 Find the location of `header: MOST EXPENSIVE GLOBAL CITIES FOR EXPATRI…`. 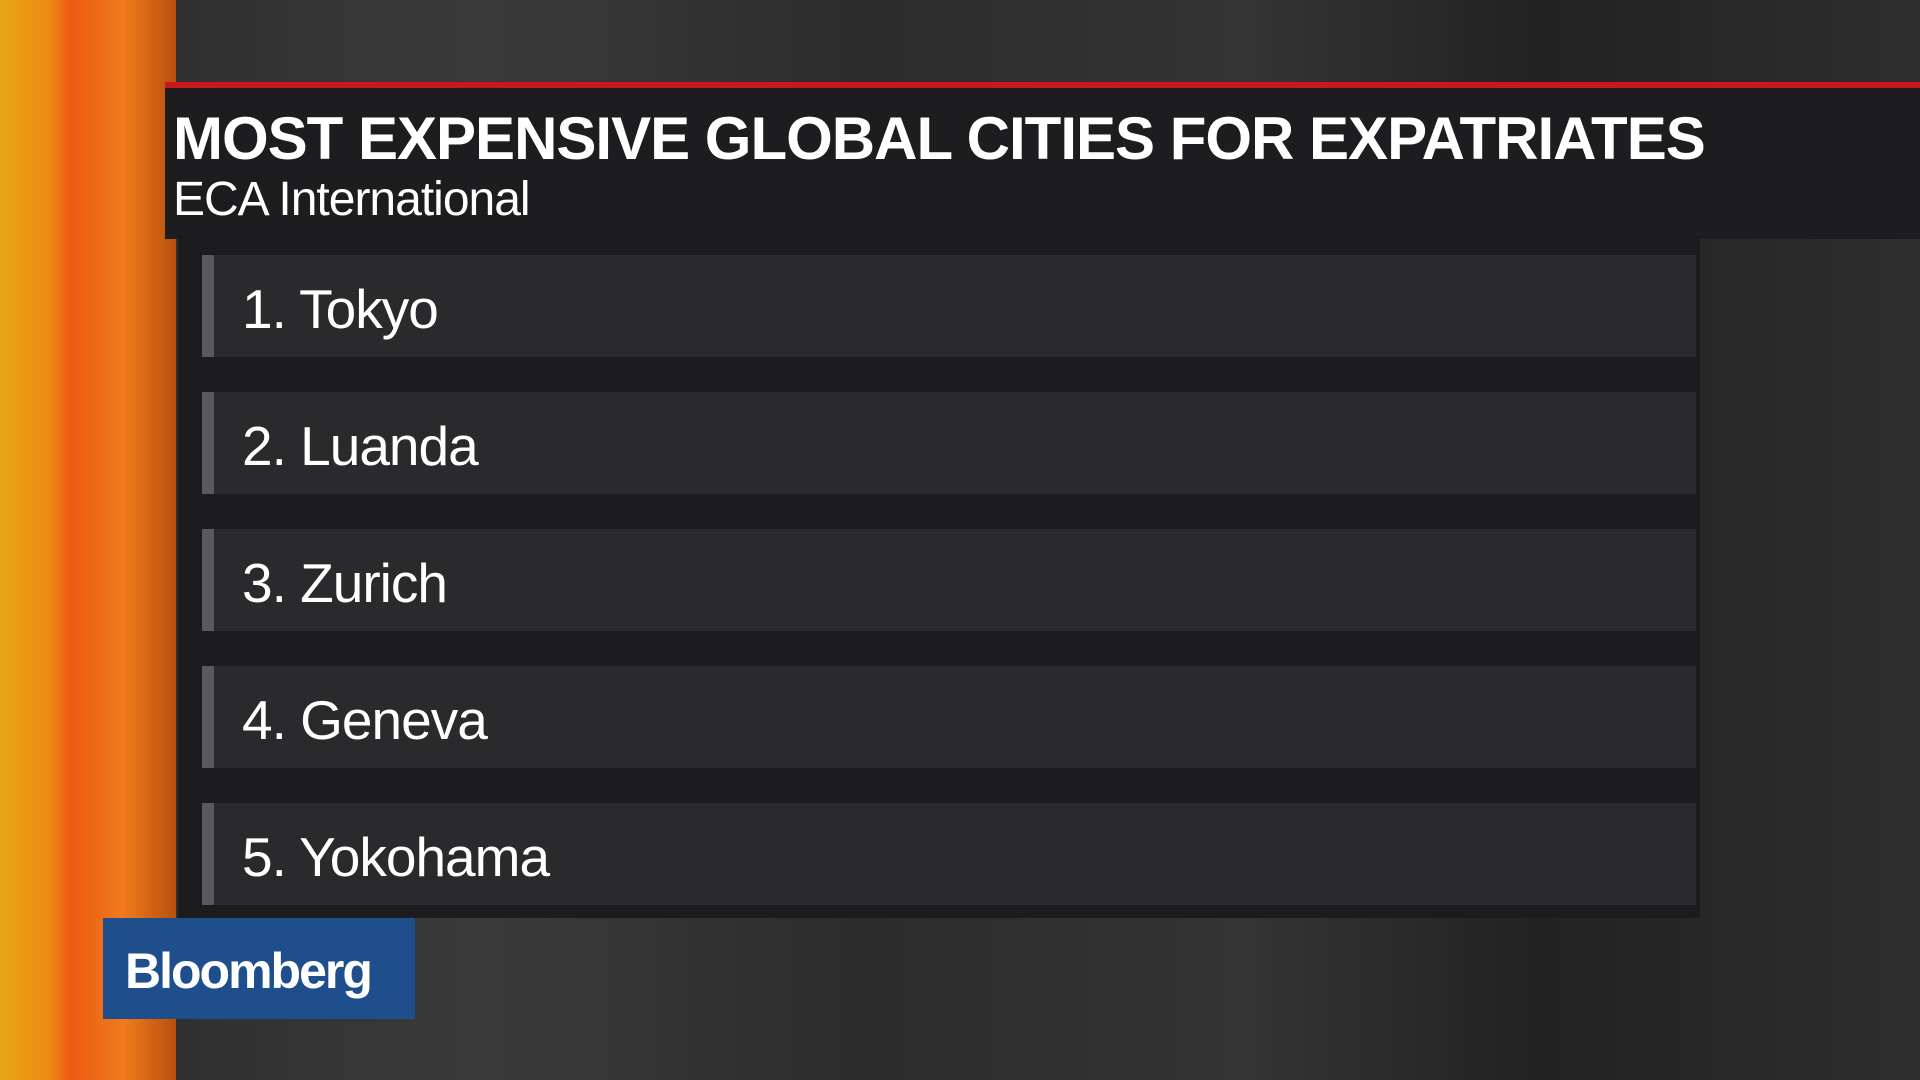

header: MOST EXPENSIVE GLOBAL CITIES FOR EXPATRI… is located at coordinates (1042, 160).